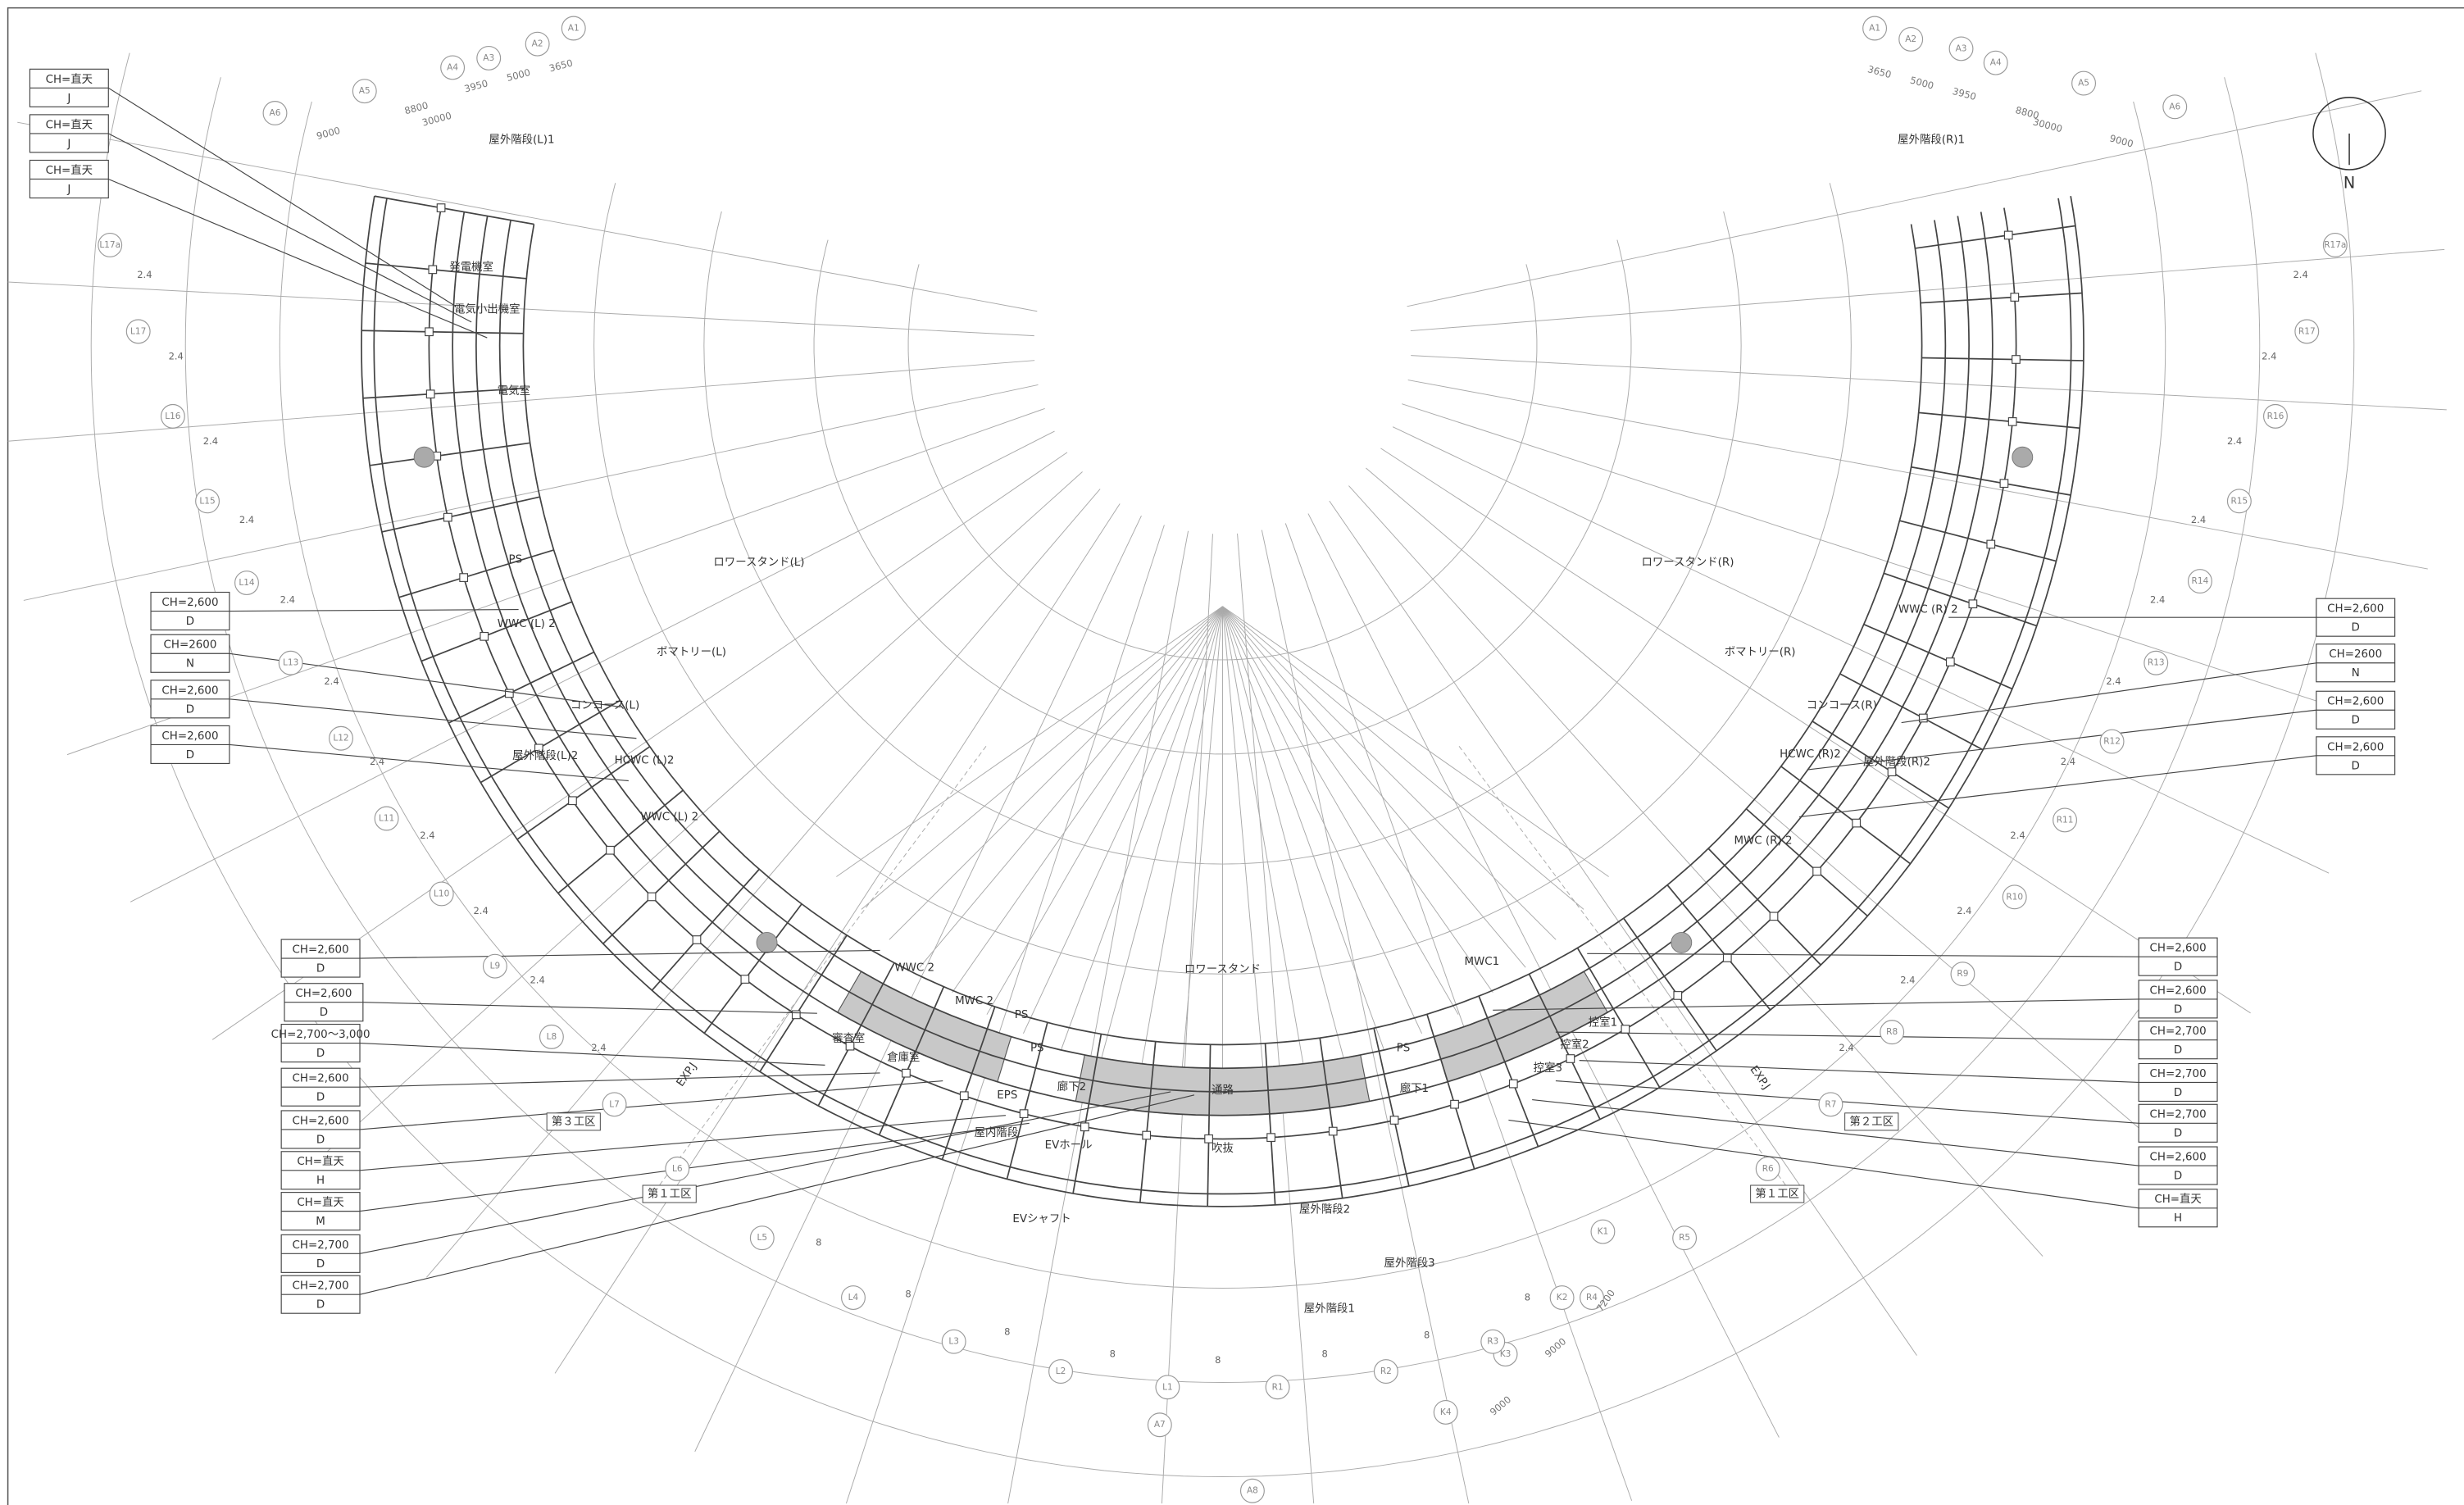 The image size is (2464, 1505). What do you see at coordinates (914, 968) in the screenshot?
I see `room-label: WWC 2` at bounding box center [914, 968].